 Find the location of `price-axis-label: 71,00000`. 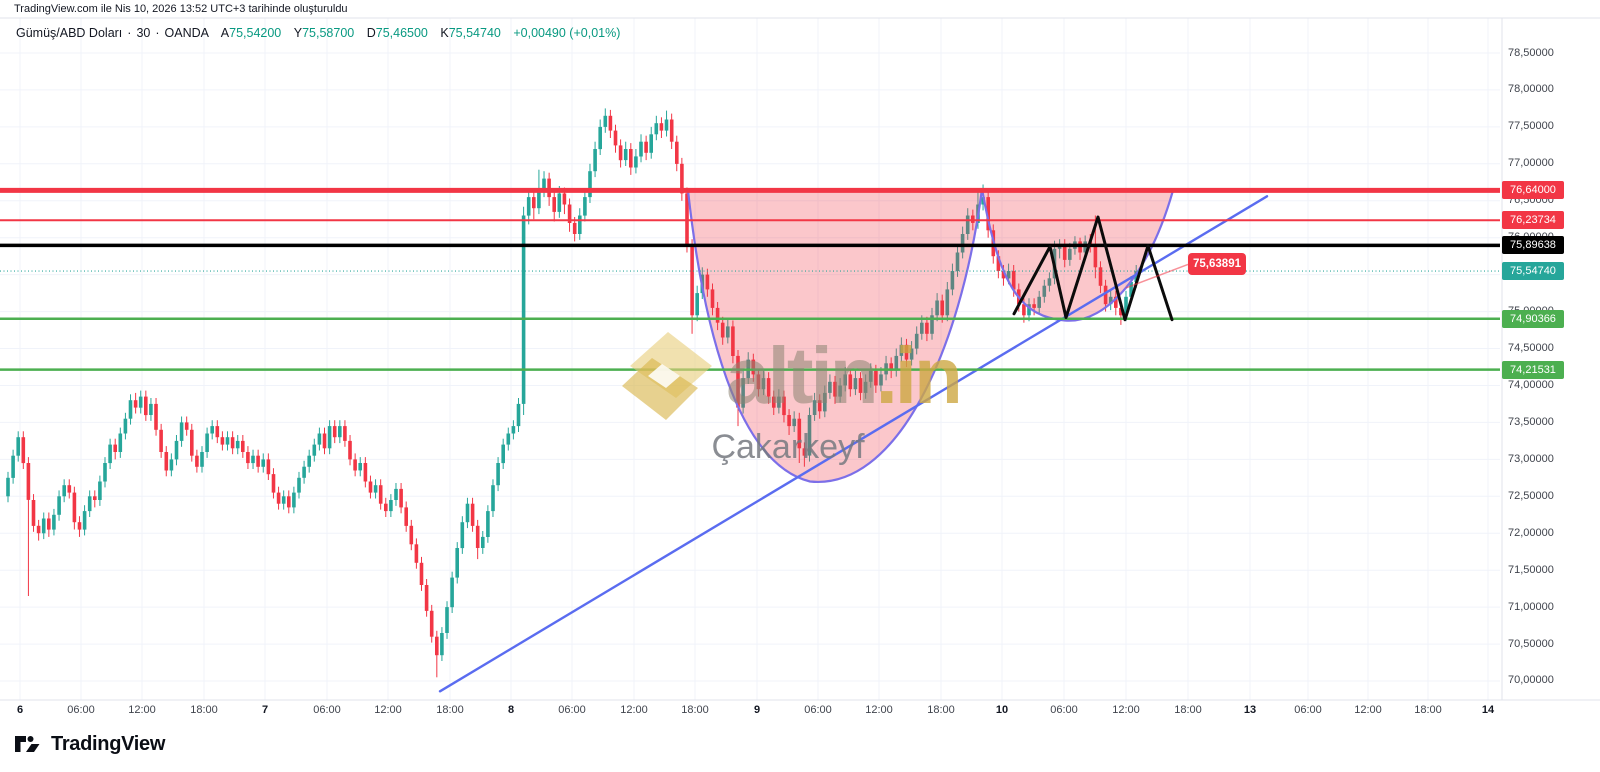

price-axis-label: 71,00000 is located at coordinates (1531, 607).